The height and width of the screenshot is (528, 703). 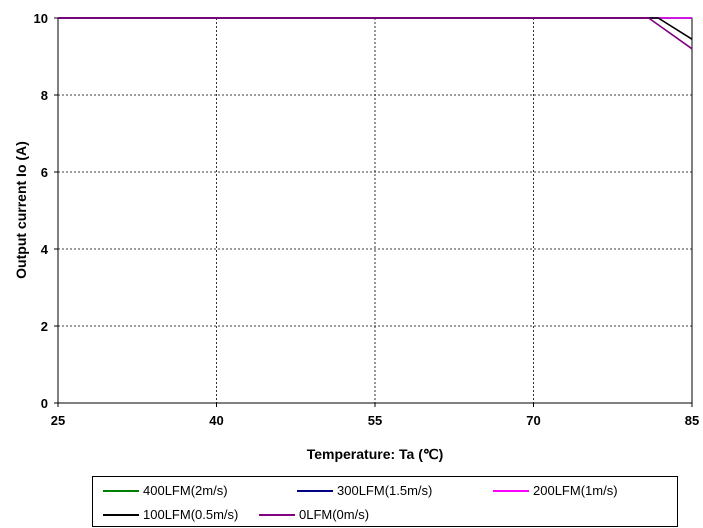 I want to click on x-tick-label: 25, so click(x=58, y=420).